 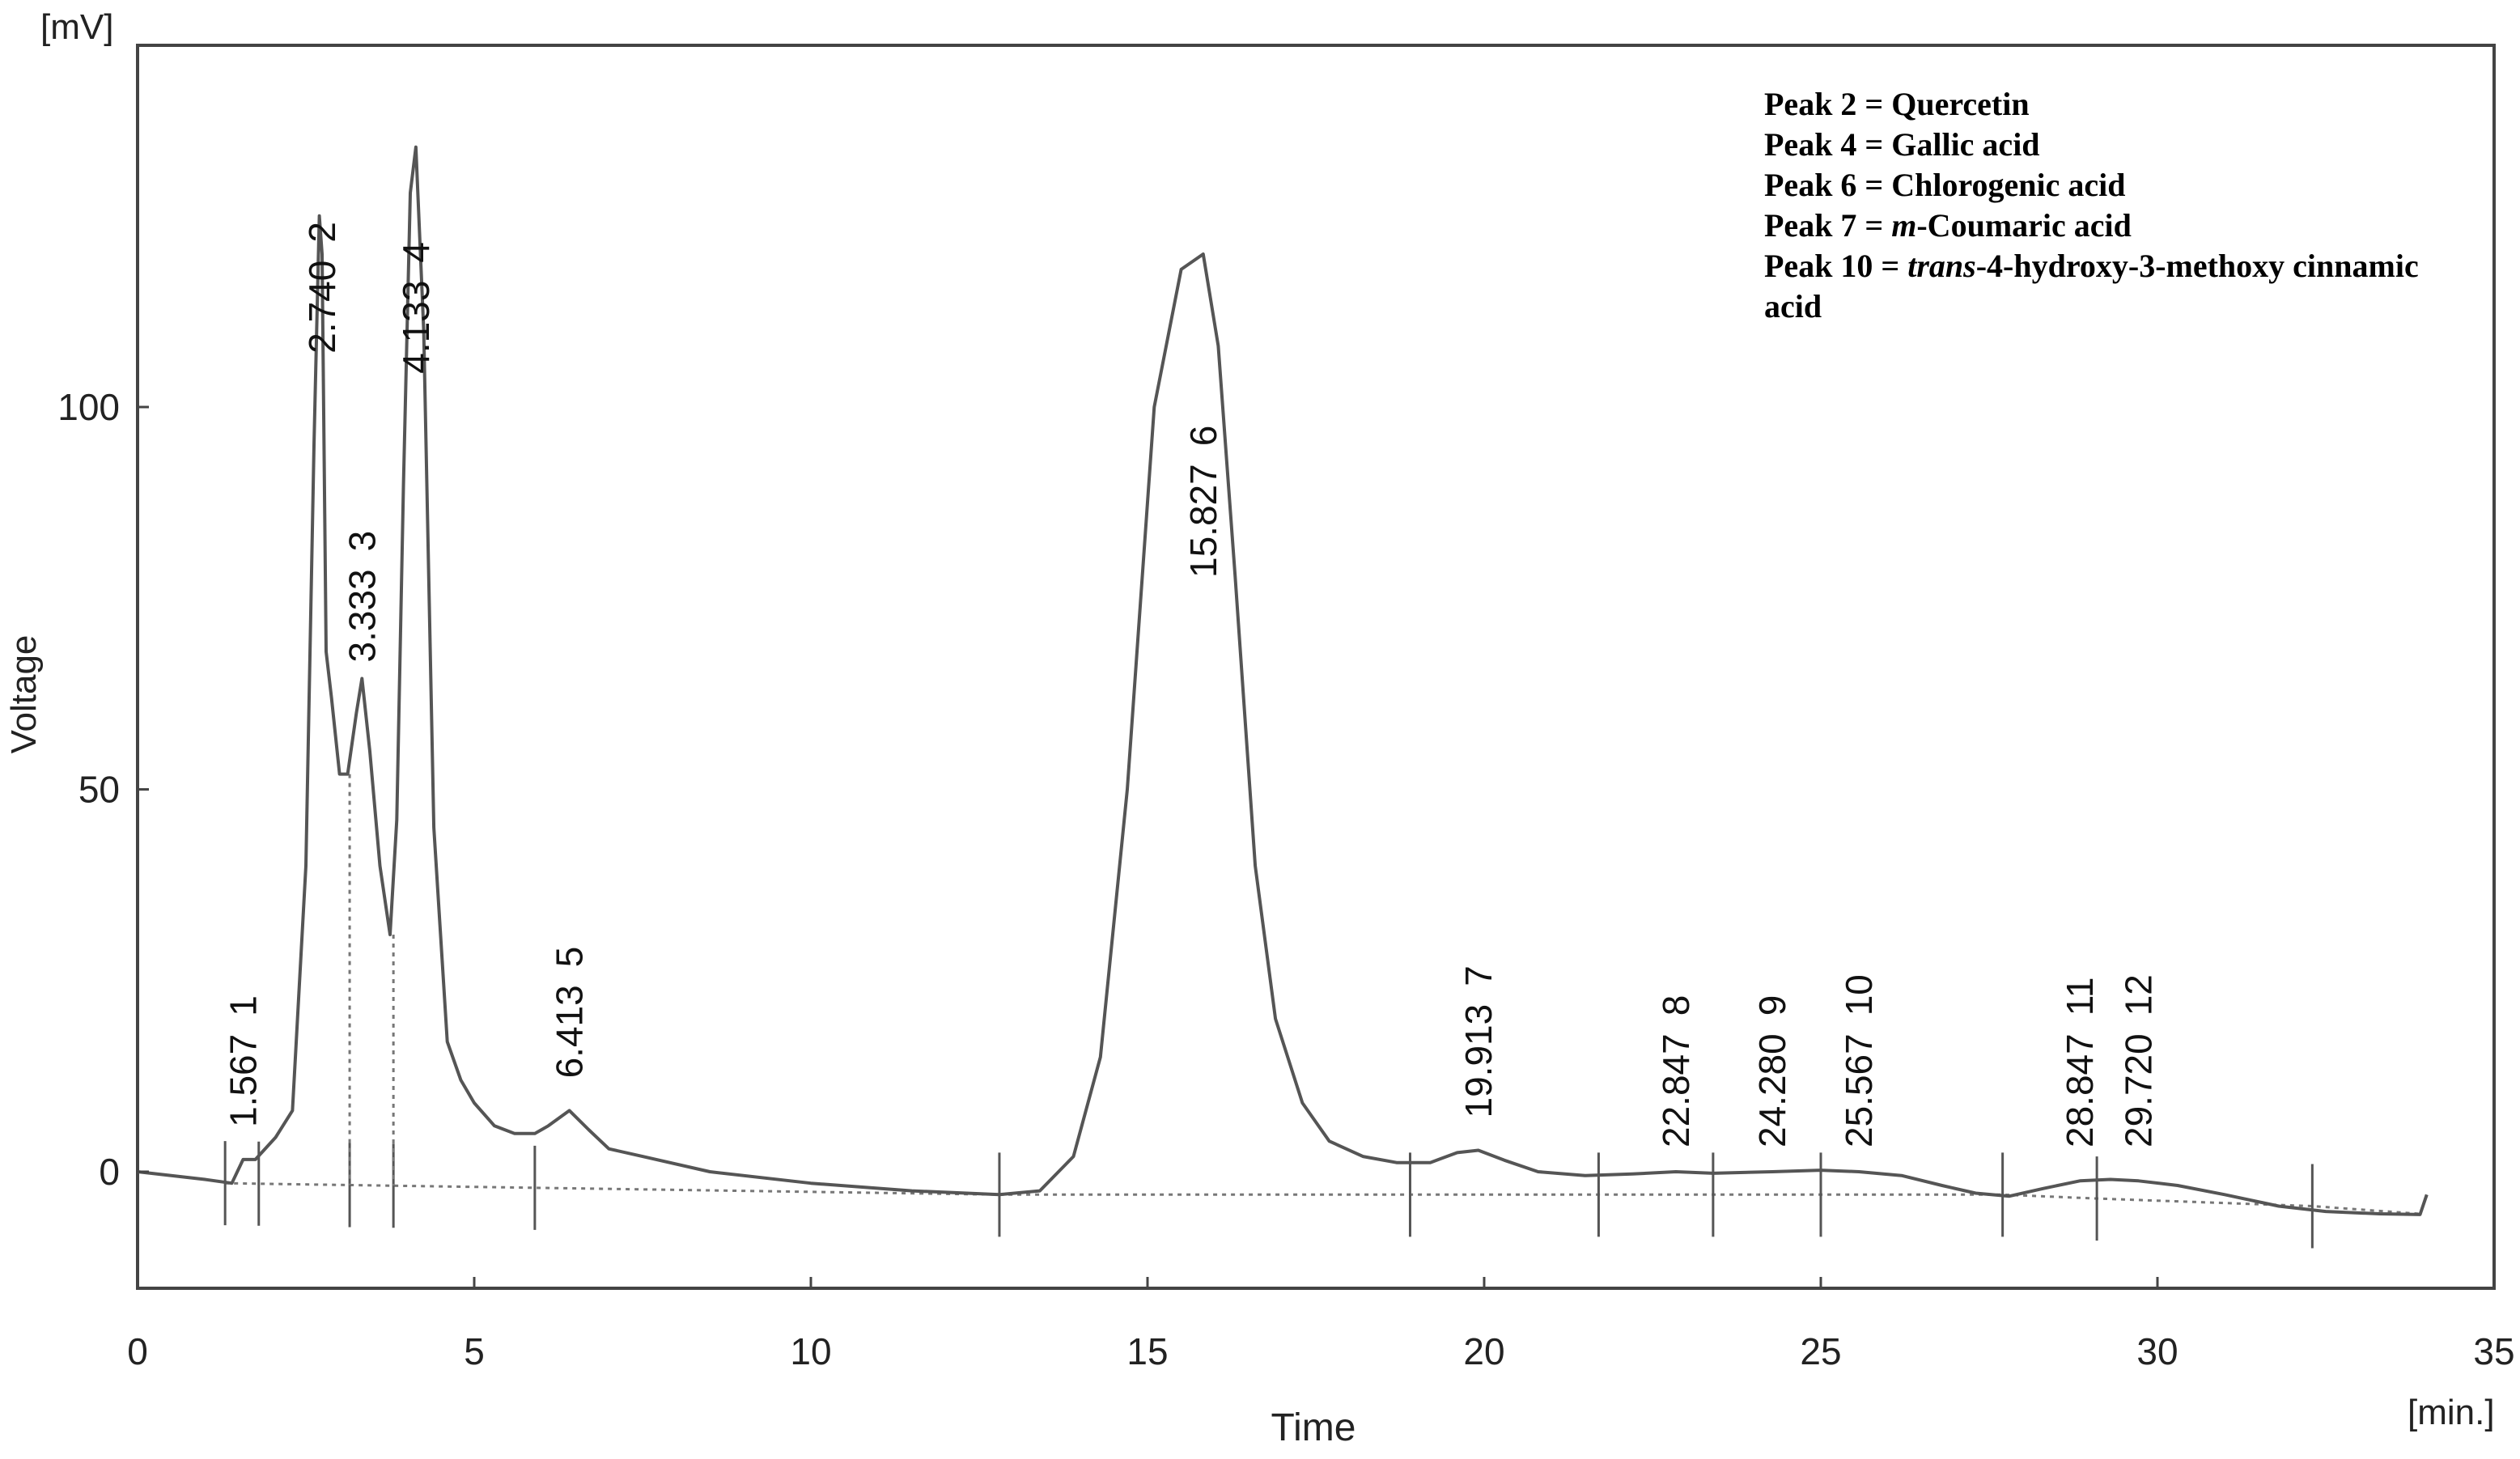 What do you see at coordinates (2091, 306) in the screenshot?
I see `legend-entry: acid` at bounding box center [2091, 306].